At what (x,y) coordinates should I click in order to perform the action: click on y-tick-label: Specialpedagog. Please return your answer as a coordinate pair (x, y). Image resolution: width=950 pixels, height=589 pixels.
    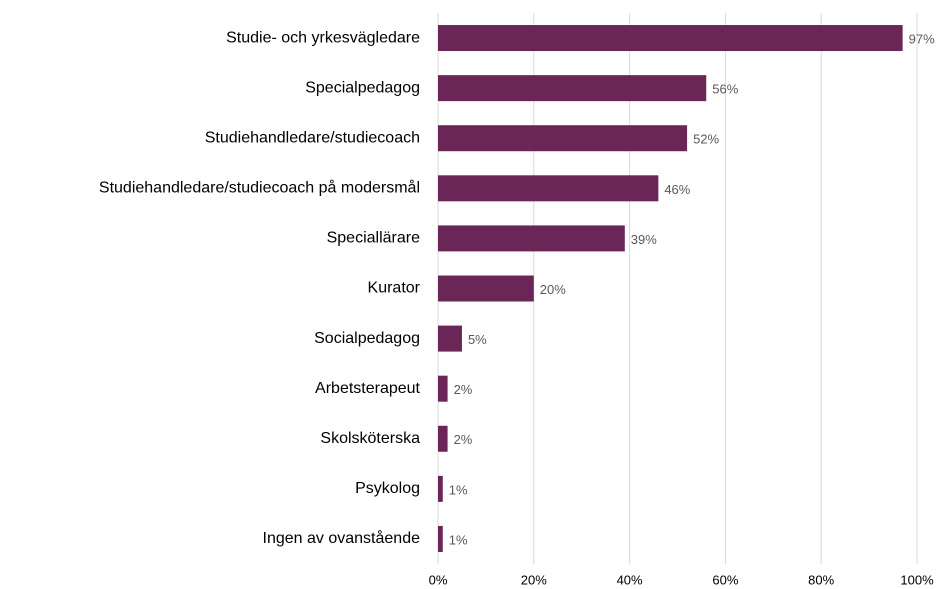
    Looking at the image, I should click on (362, 87).